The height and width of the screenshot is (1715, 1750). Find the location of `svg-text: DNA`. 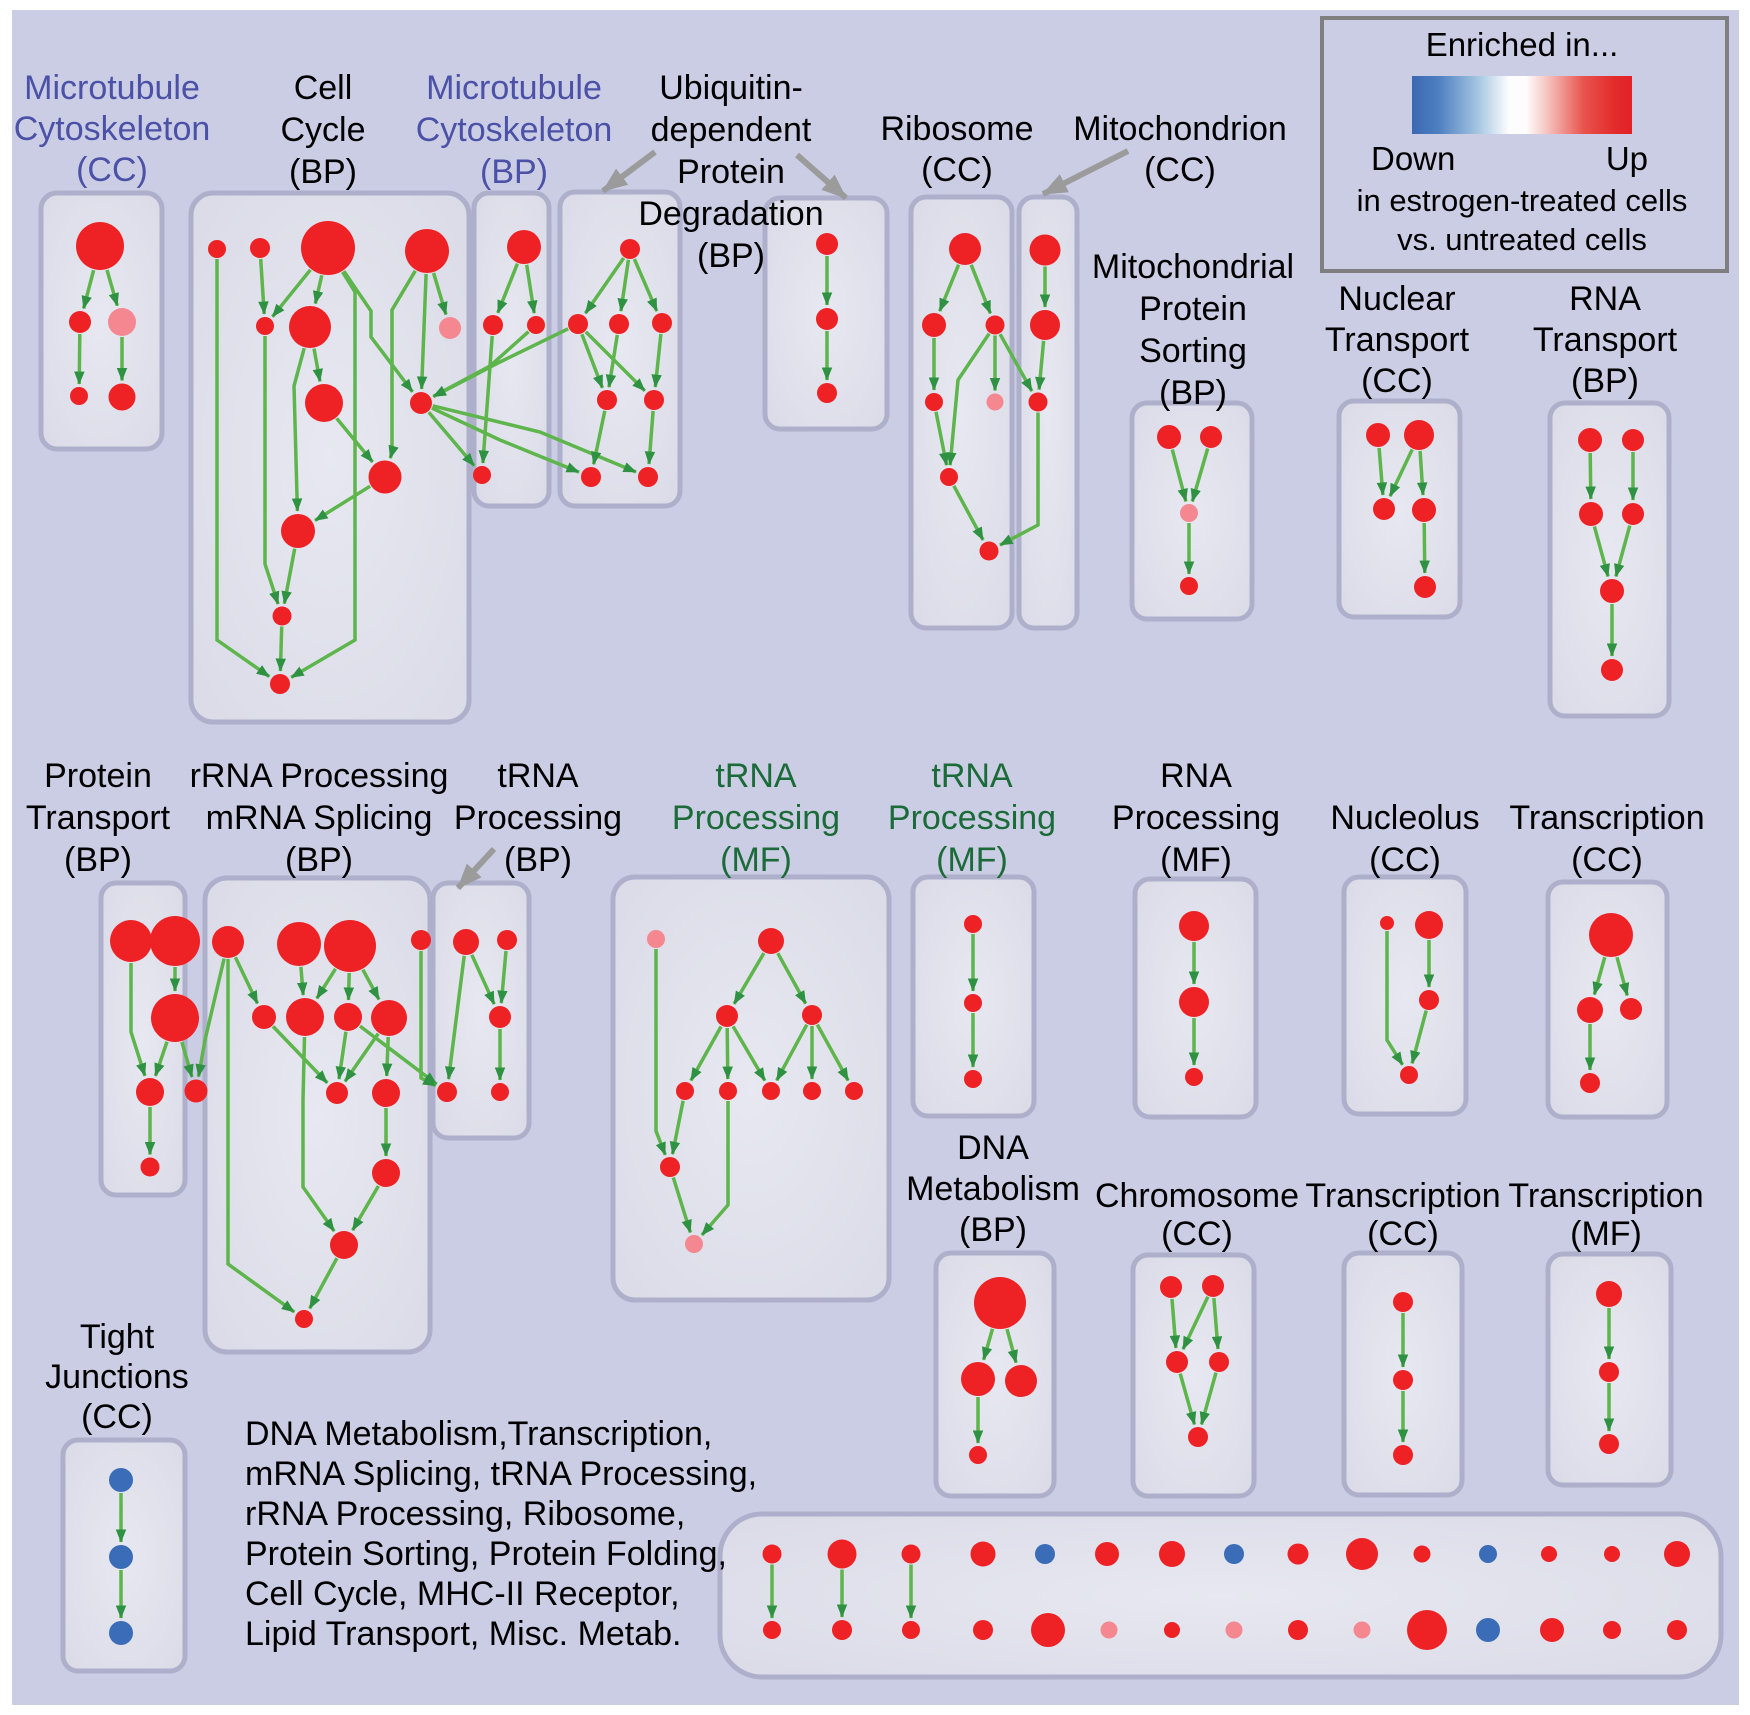

svg-text: DNA is located at coordinates (993, 1148).